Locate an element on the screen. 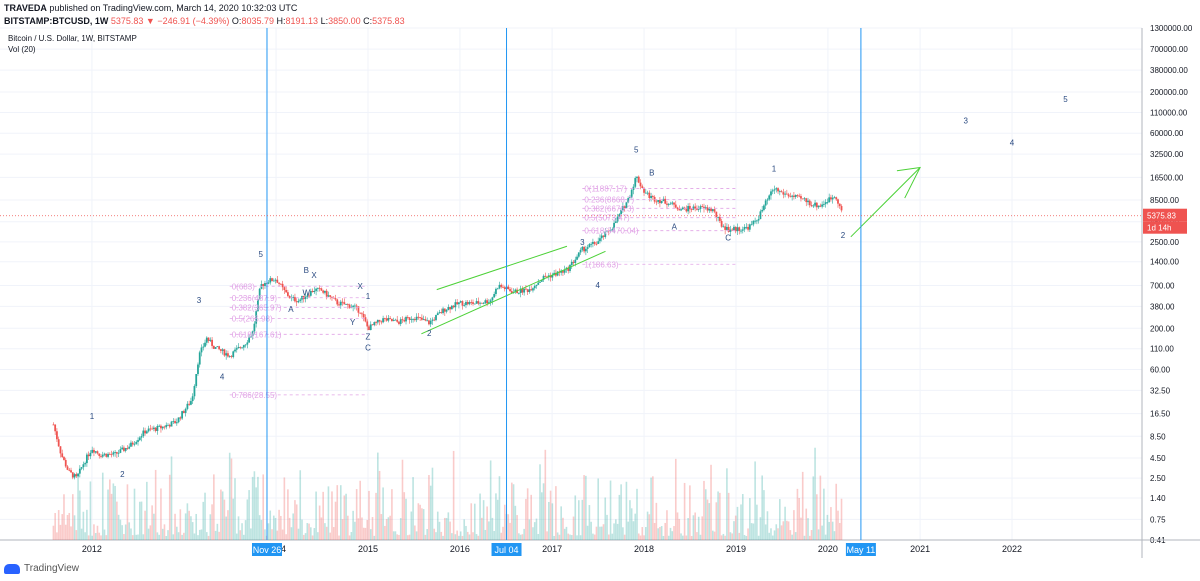 The height and width of the screenshot is (581, 1200). last-price-badge is located at coordinates (1165, 215).